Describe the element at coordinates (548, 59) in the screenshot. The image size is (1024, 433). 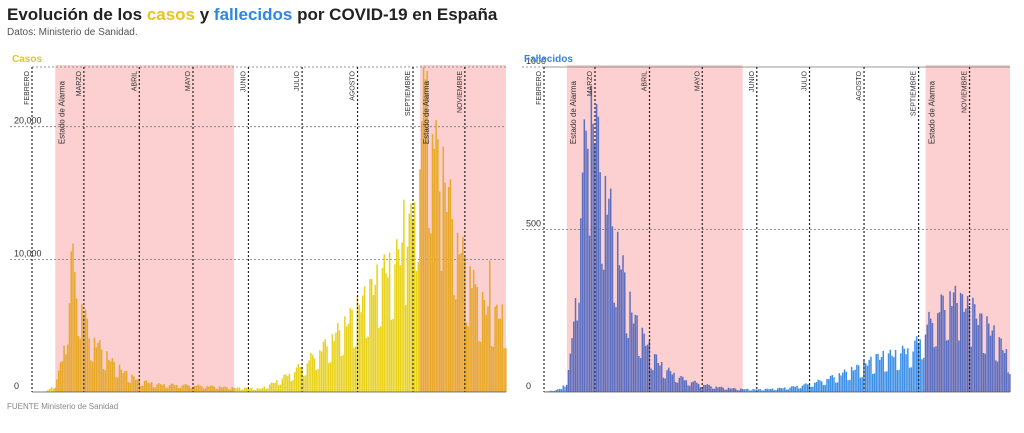
I see `fallecidos-chart-title: Fallecidos` at that location.